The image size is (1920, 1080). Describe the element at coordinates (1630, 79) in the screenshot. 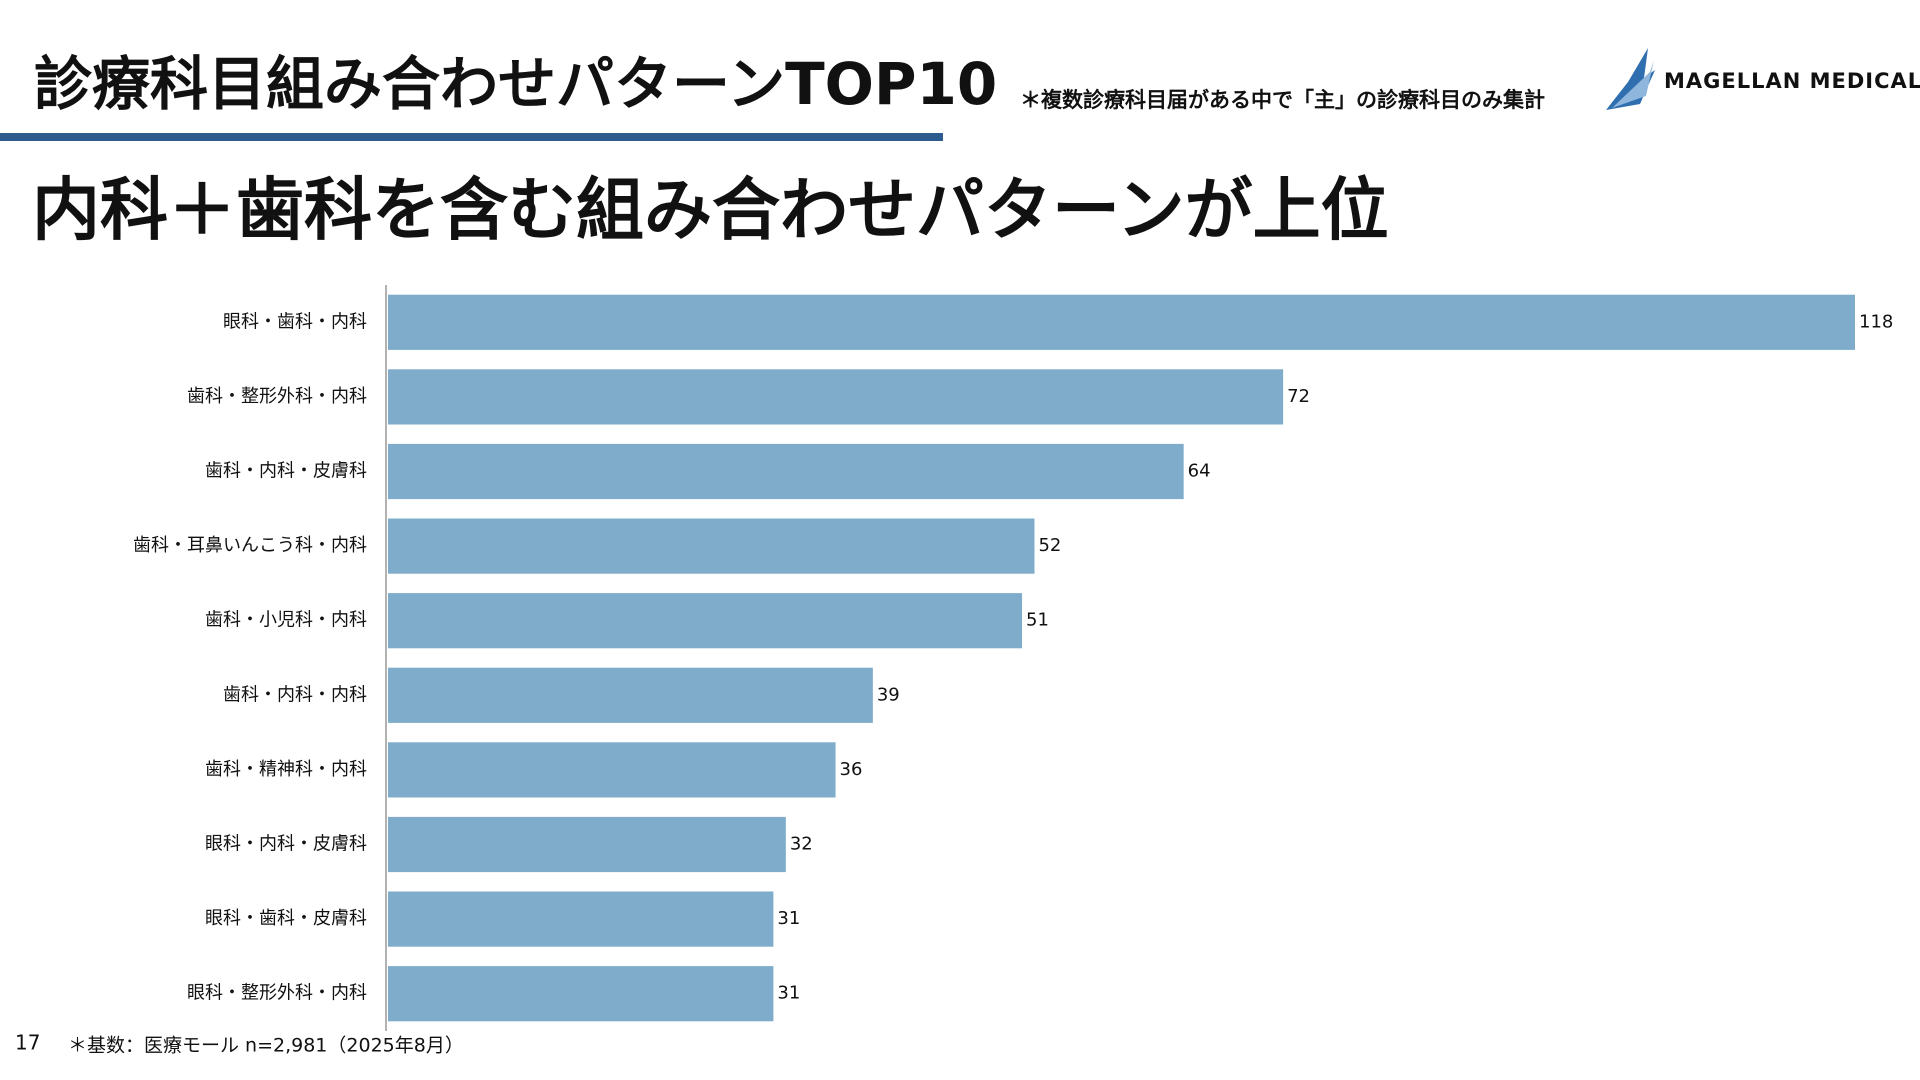

I see `logo-icon` at that location.